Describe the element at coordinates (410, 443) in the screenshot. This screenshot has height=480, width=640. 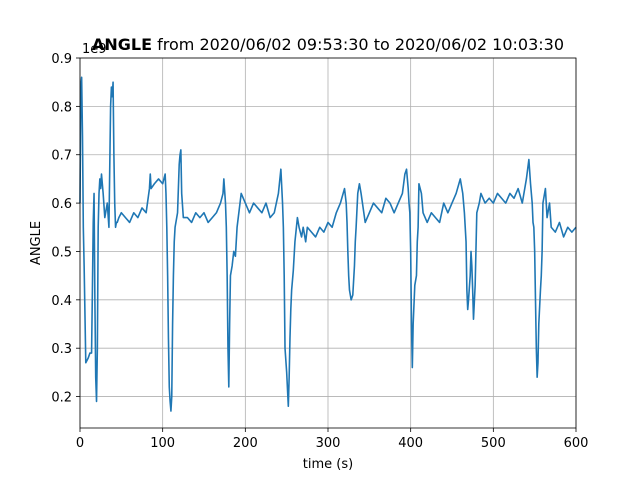
I see `x-tick-label: 400` at that location.